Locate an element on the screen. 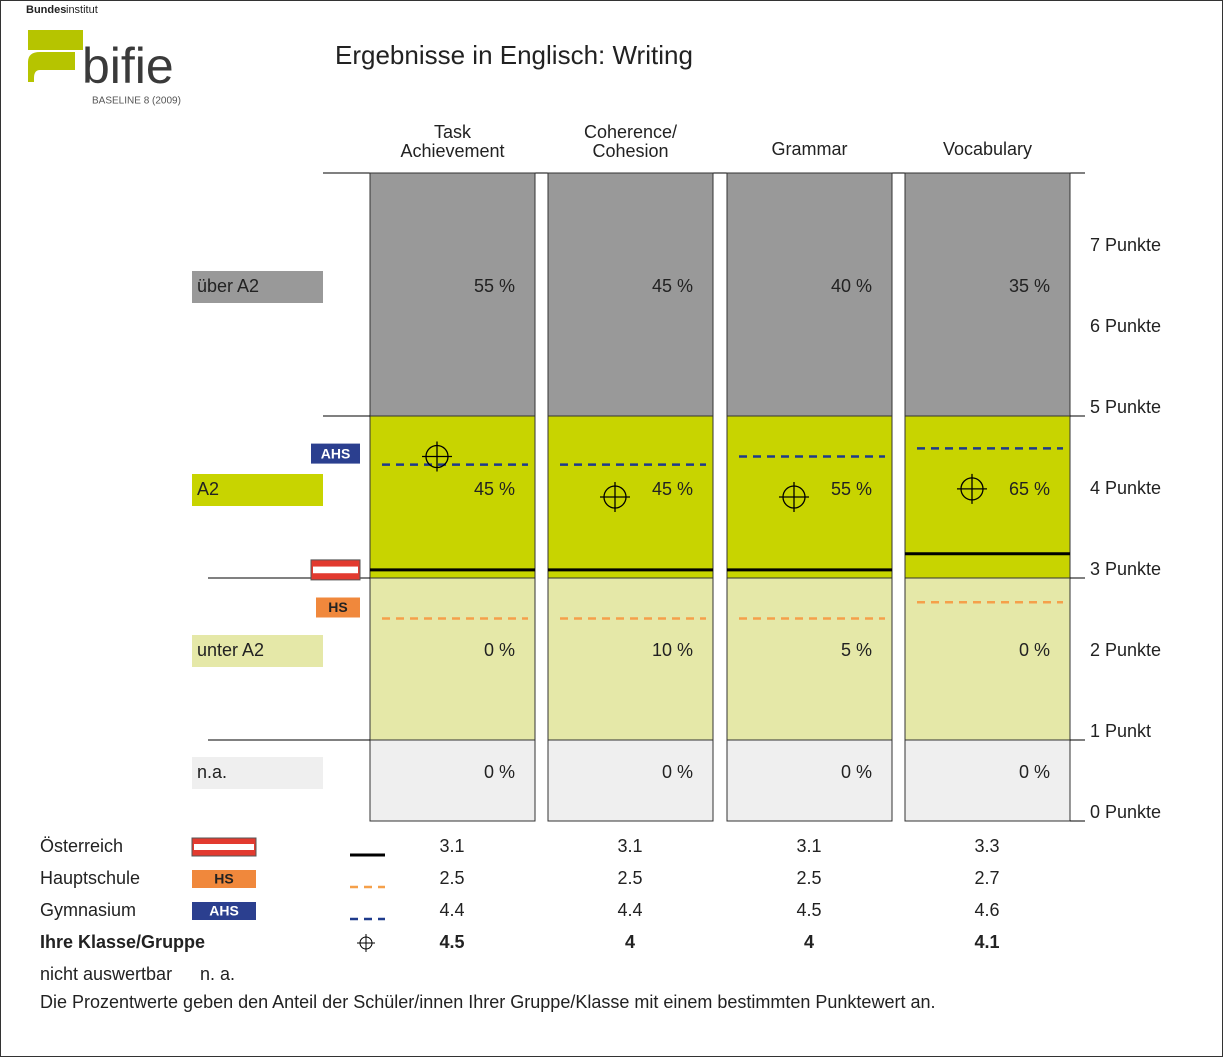  series-name: Österreich is located at coordinates (81, 846).